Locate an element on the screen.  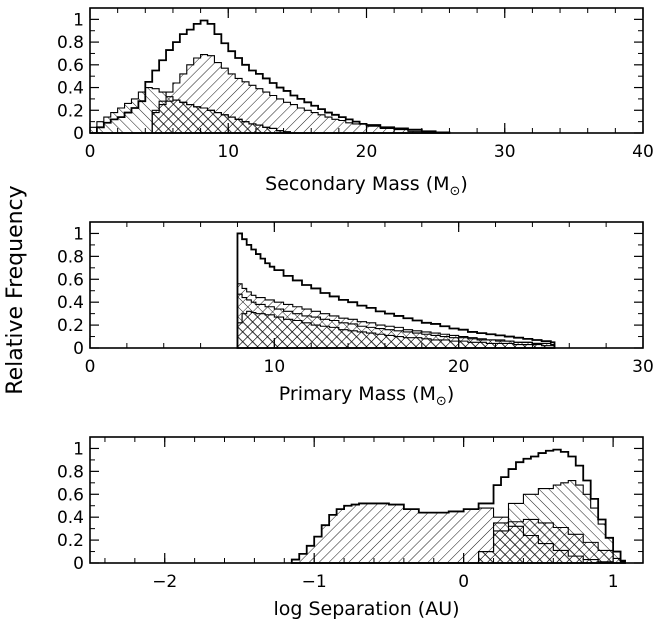
x-axis-label: Secondary Mass (M⊙) is located at coordinates (366, 186).